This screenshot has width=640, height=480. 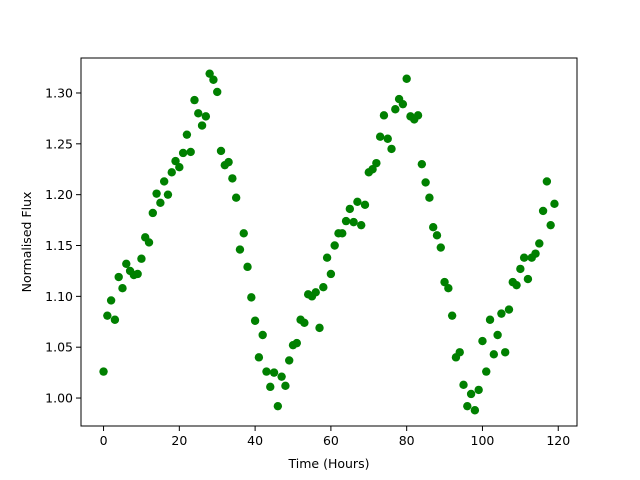 I want to click on y-tick-label: 1.30, so click(x=59, y=92).